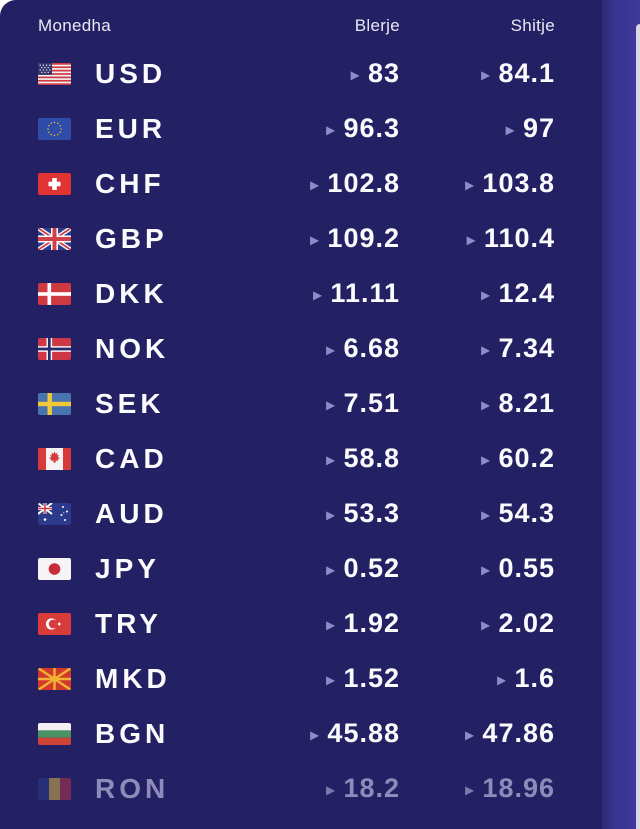  I want to click on currency-row-dkk: DKK ▸ 11.11 ▸ 12.4, so click(301, 293).